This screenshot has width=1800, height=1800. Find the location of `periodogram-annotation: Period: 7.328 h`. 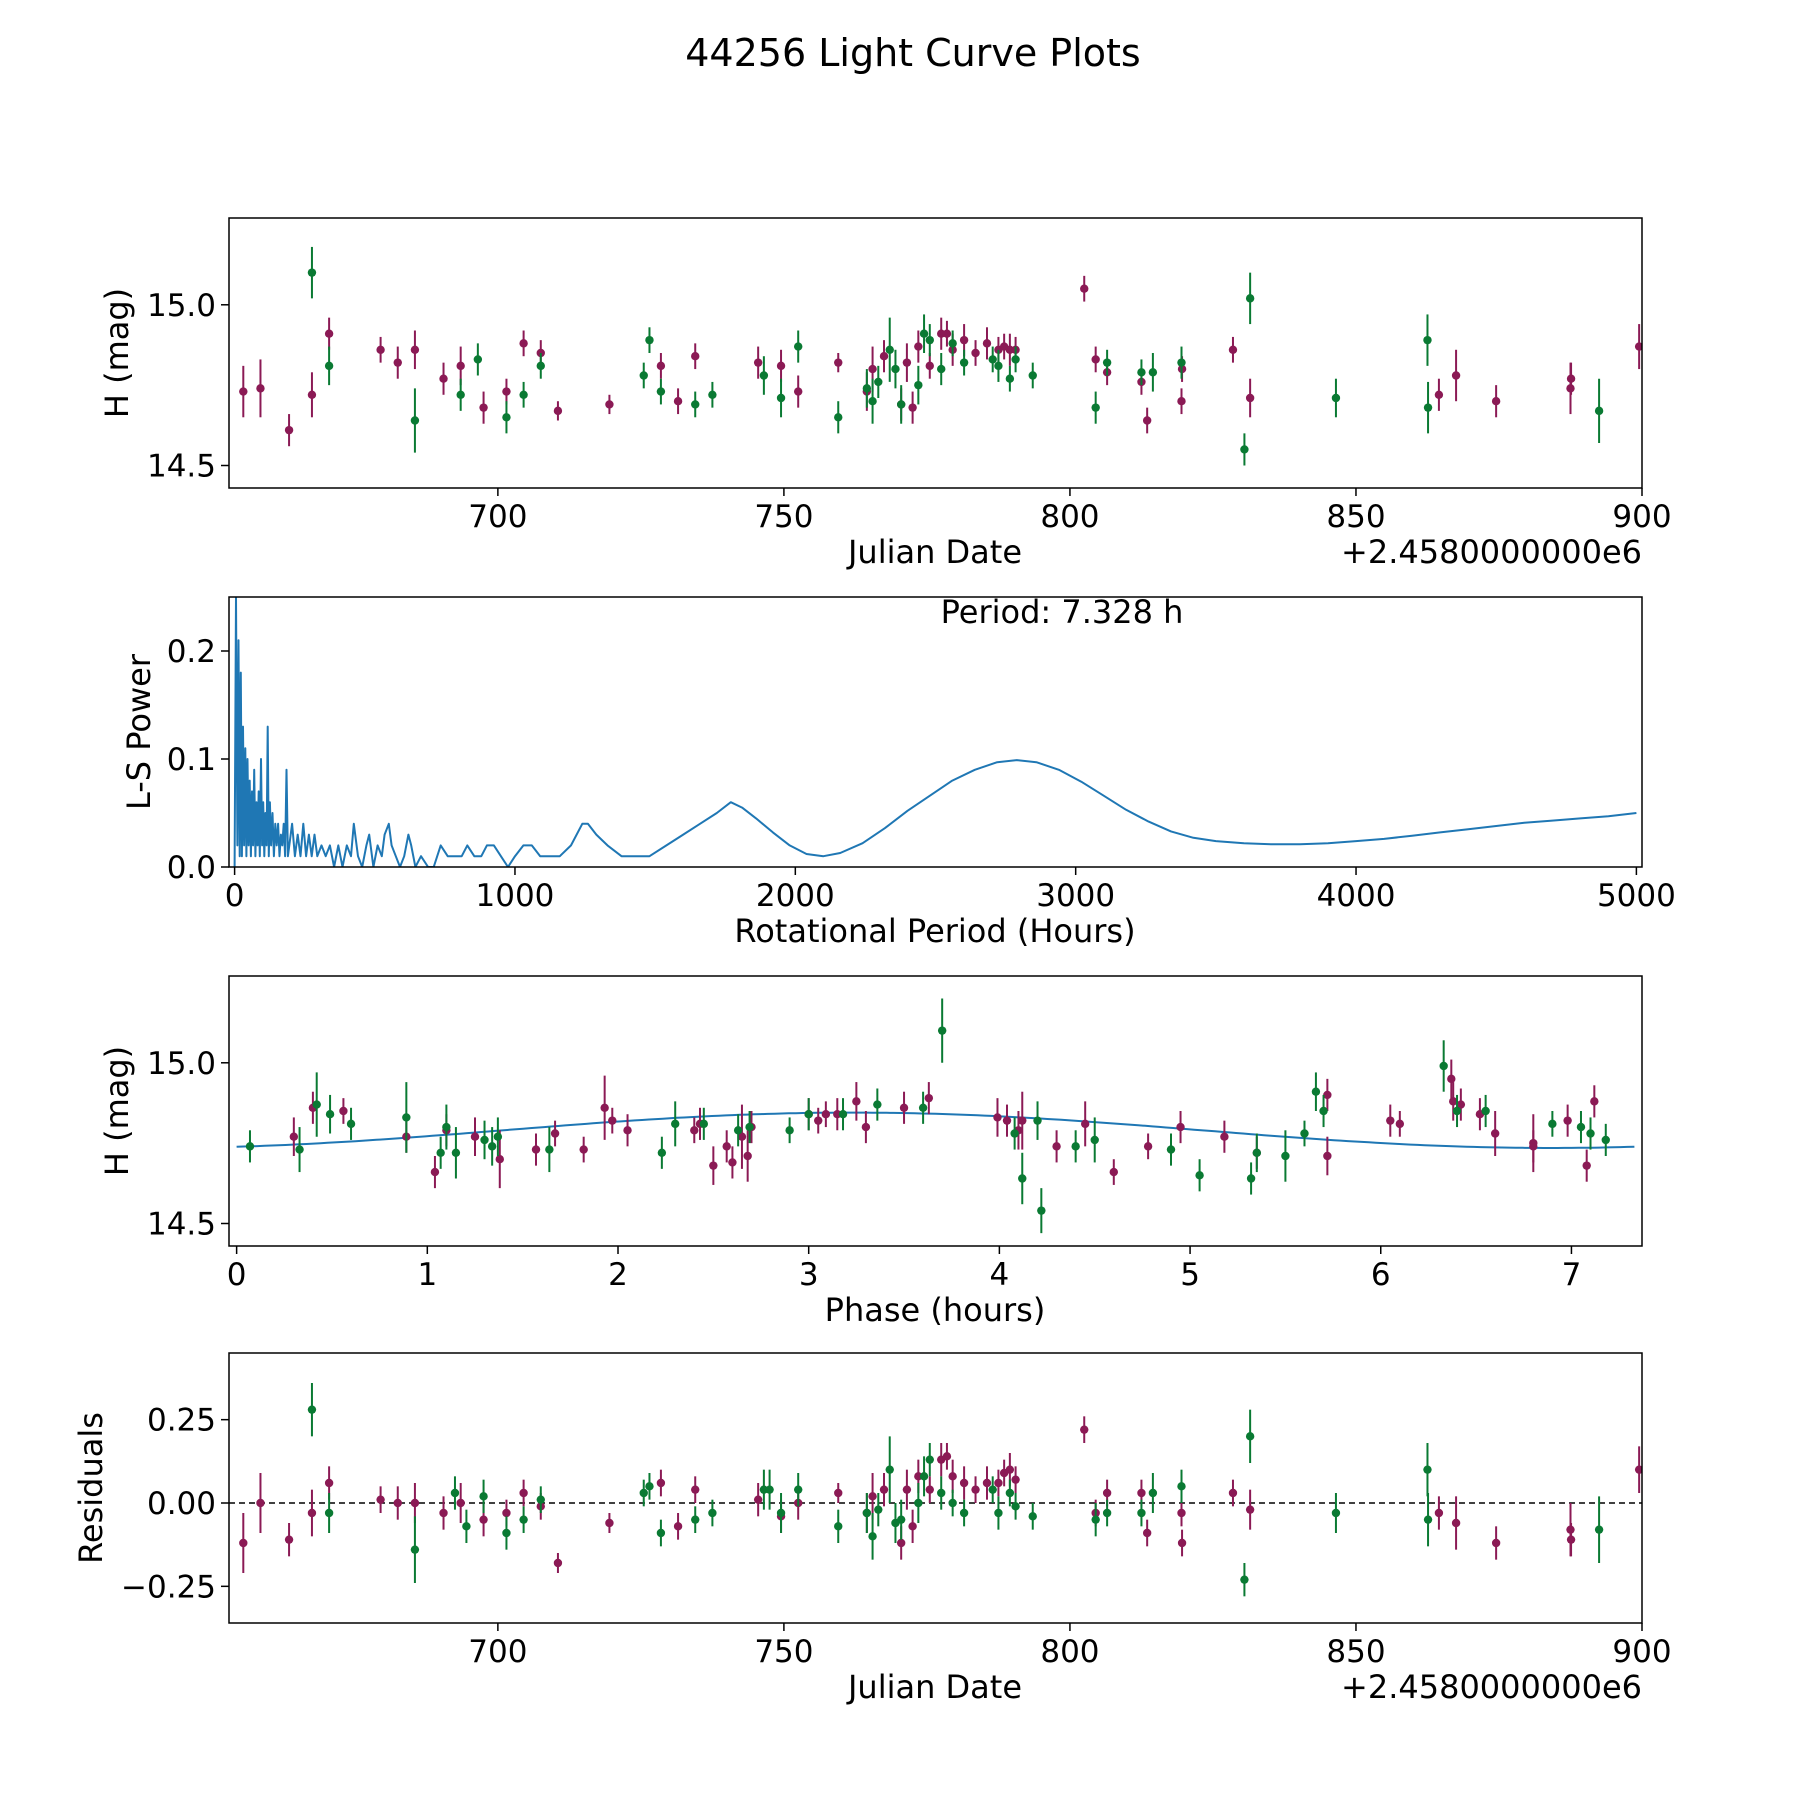

periodogram-annotation: Period: 7.328 h is located at coordinates (1062, 612).